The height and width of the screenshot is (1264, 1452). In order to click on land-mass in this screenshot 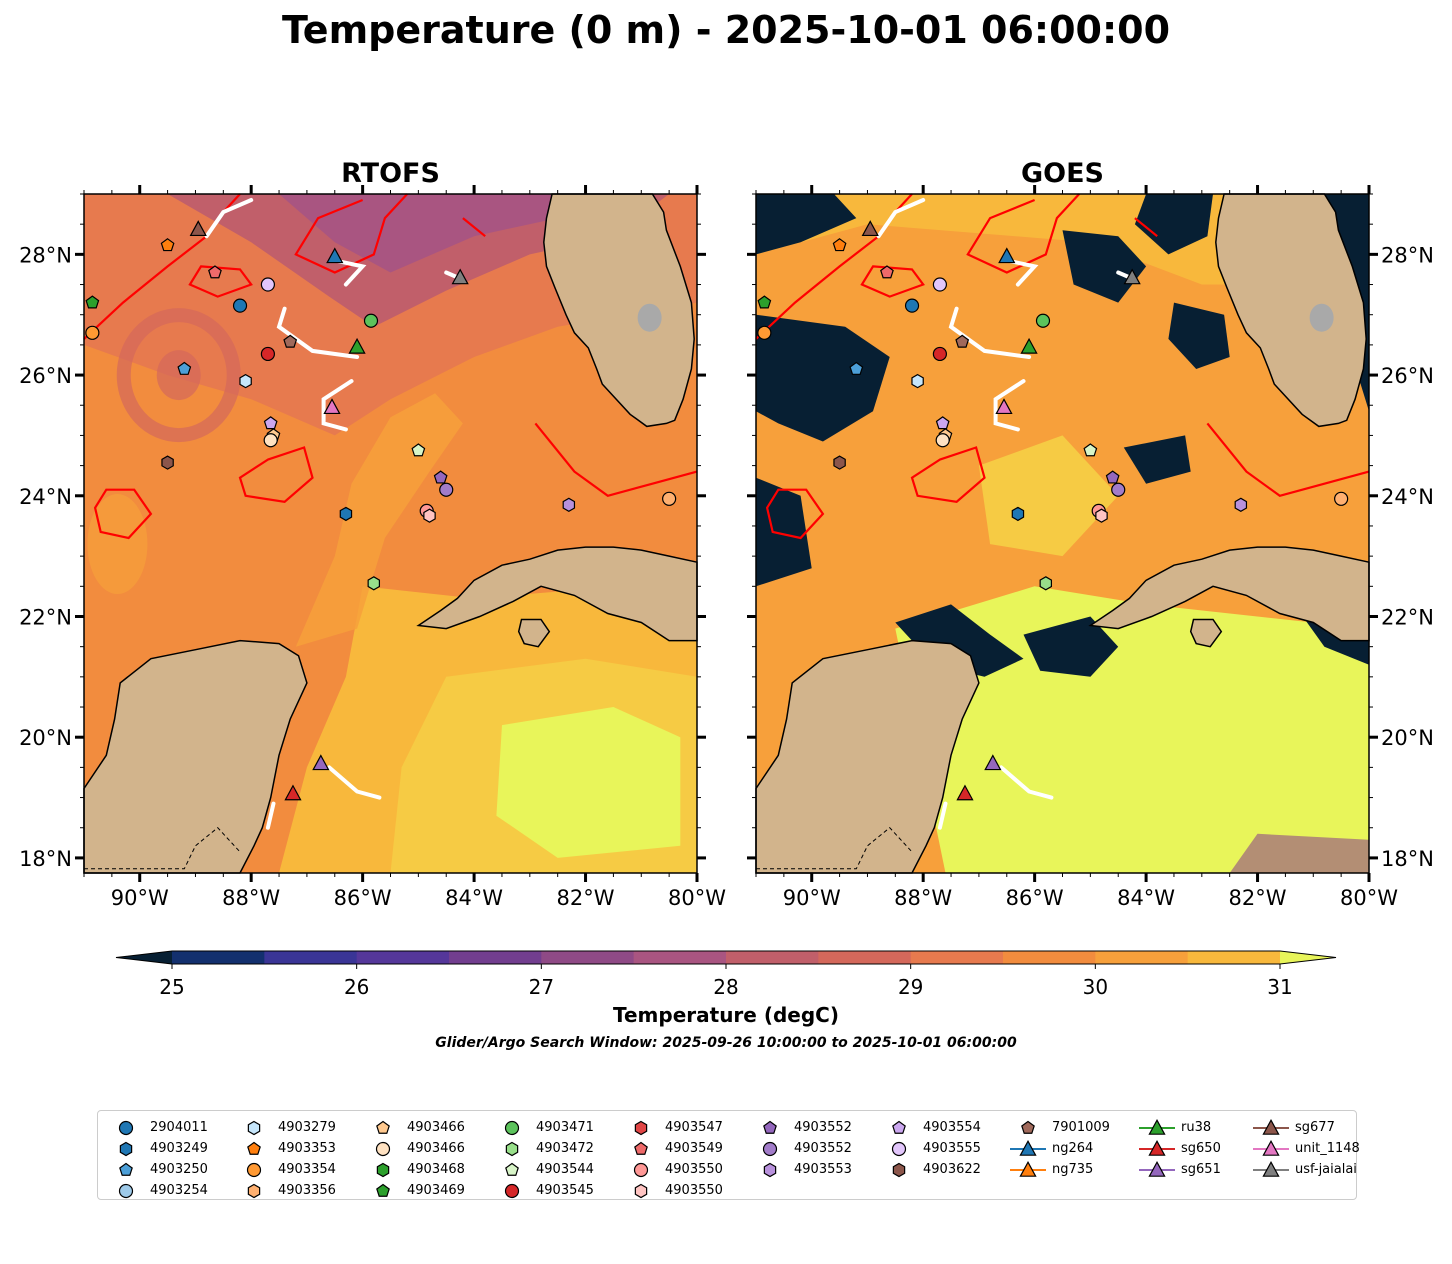, I will do `click(534, 633)`.